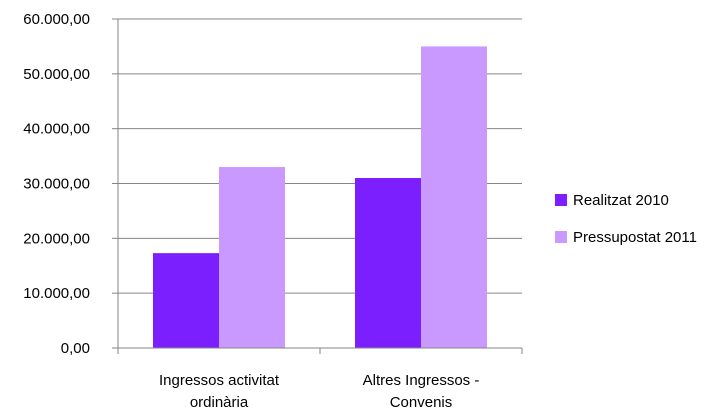 The width and height of the screenshot is (717, 414). I want to click on y-tick-label: 30.000,00, so click(56, 184).